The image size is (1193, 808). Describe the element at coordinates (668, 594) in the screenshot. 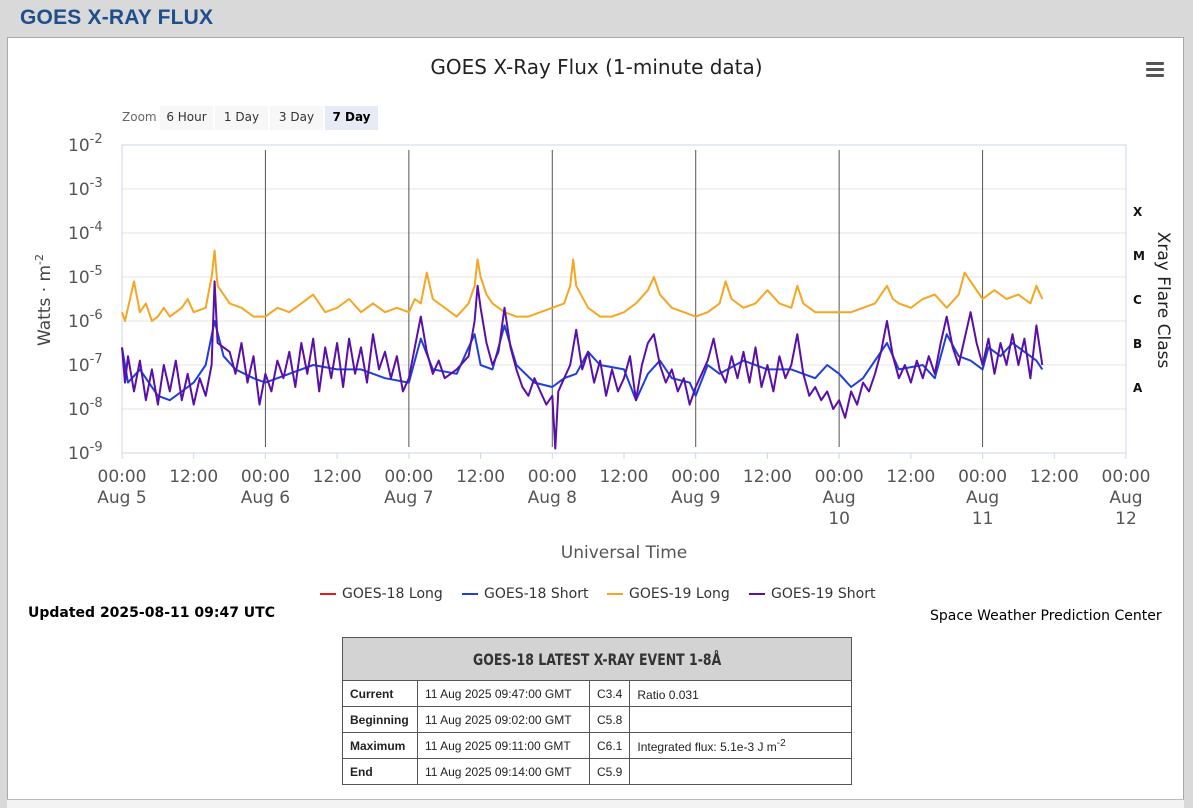

I see `legend-item-goes19-long: GOES-19 Long` at that location.